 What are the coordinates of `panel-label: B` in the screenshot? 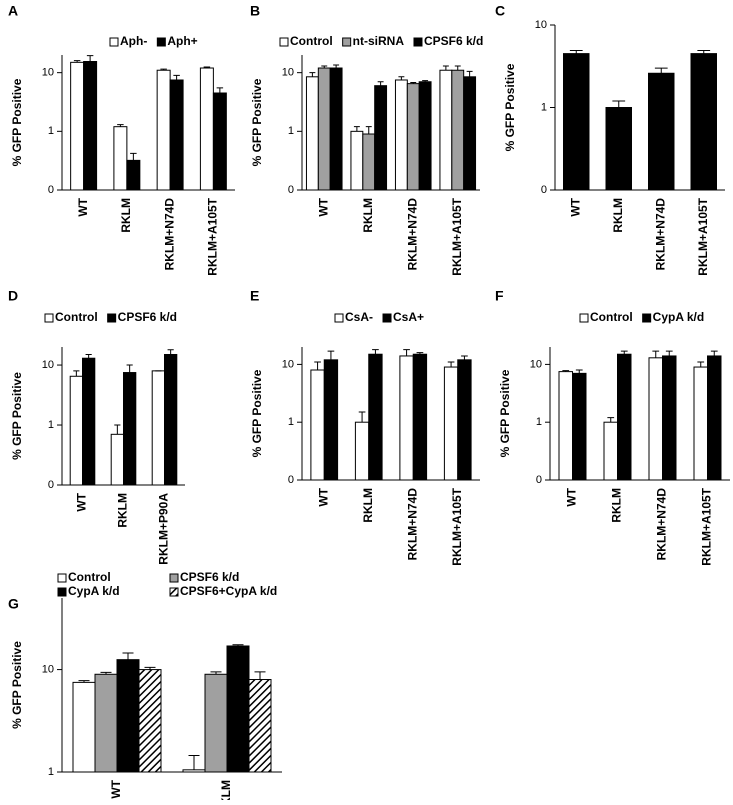 It's located at (255, 11).